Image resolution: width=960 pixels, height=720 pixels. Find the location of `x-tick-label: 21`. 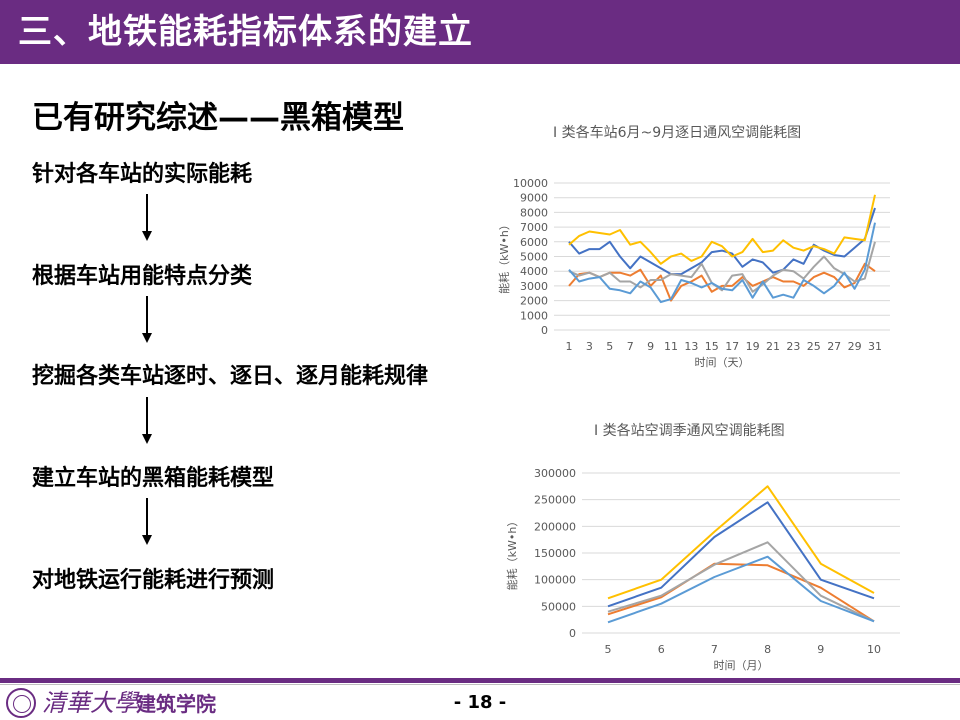

x-tick-label: 21 is located at coordinates (773, 346).